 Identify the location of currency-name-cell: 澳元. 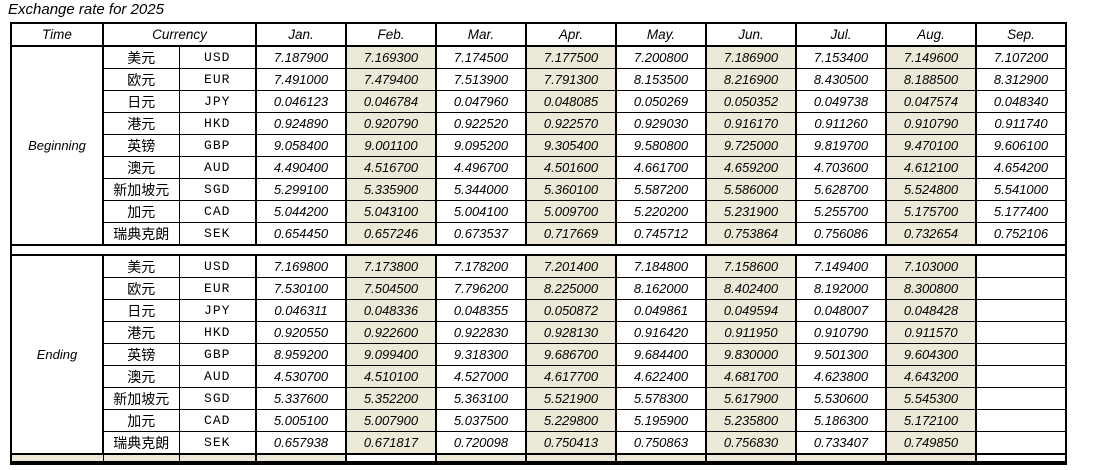
(141, 167).